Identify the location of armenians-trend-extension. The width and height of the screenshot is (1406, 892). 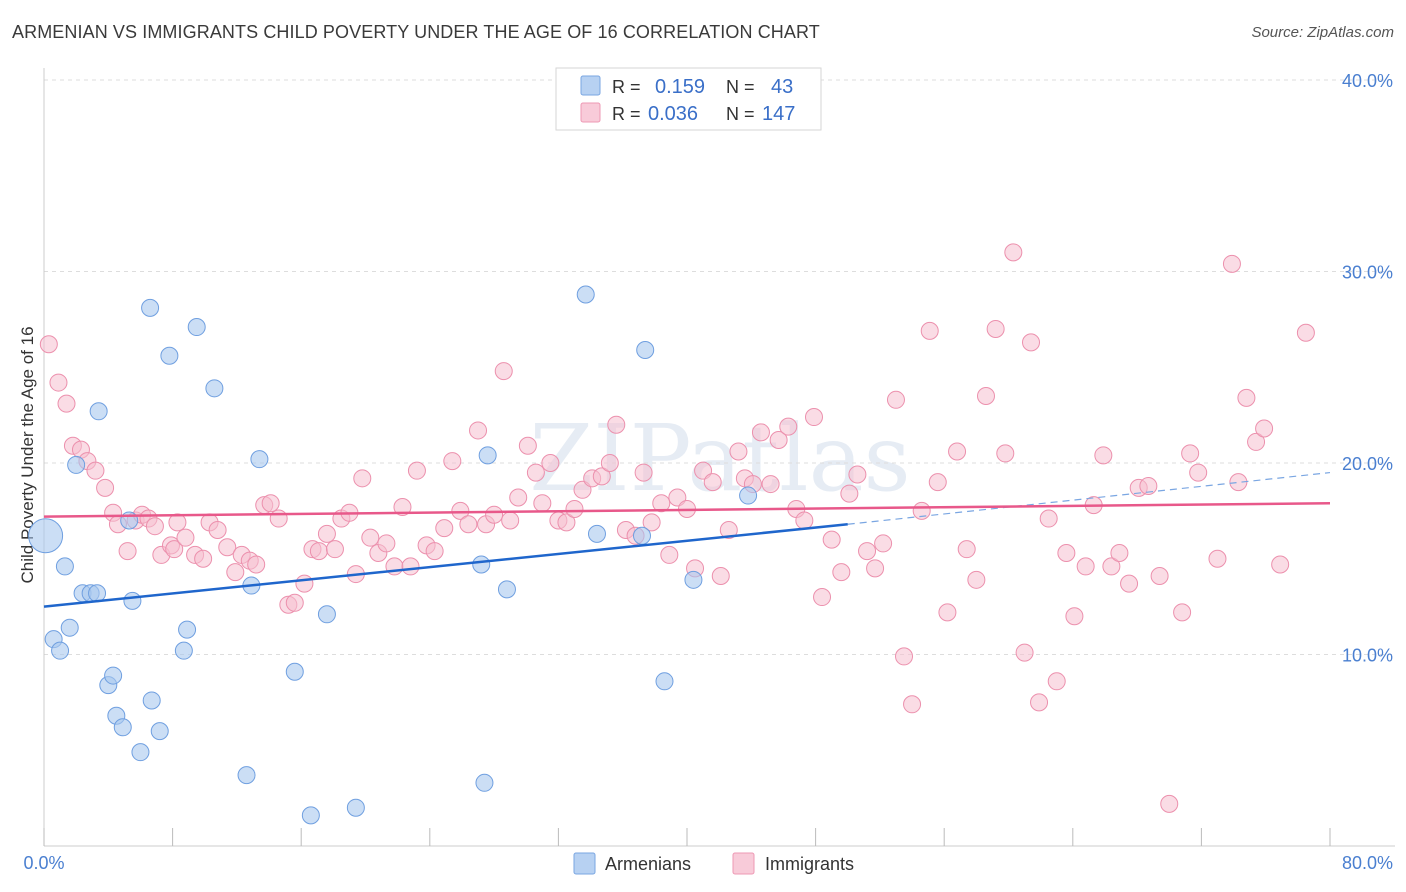
(1089, 498).